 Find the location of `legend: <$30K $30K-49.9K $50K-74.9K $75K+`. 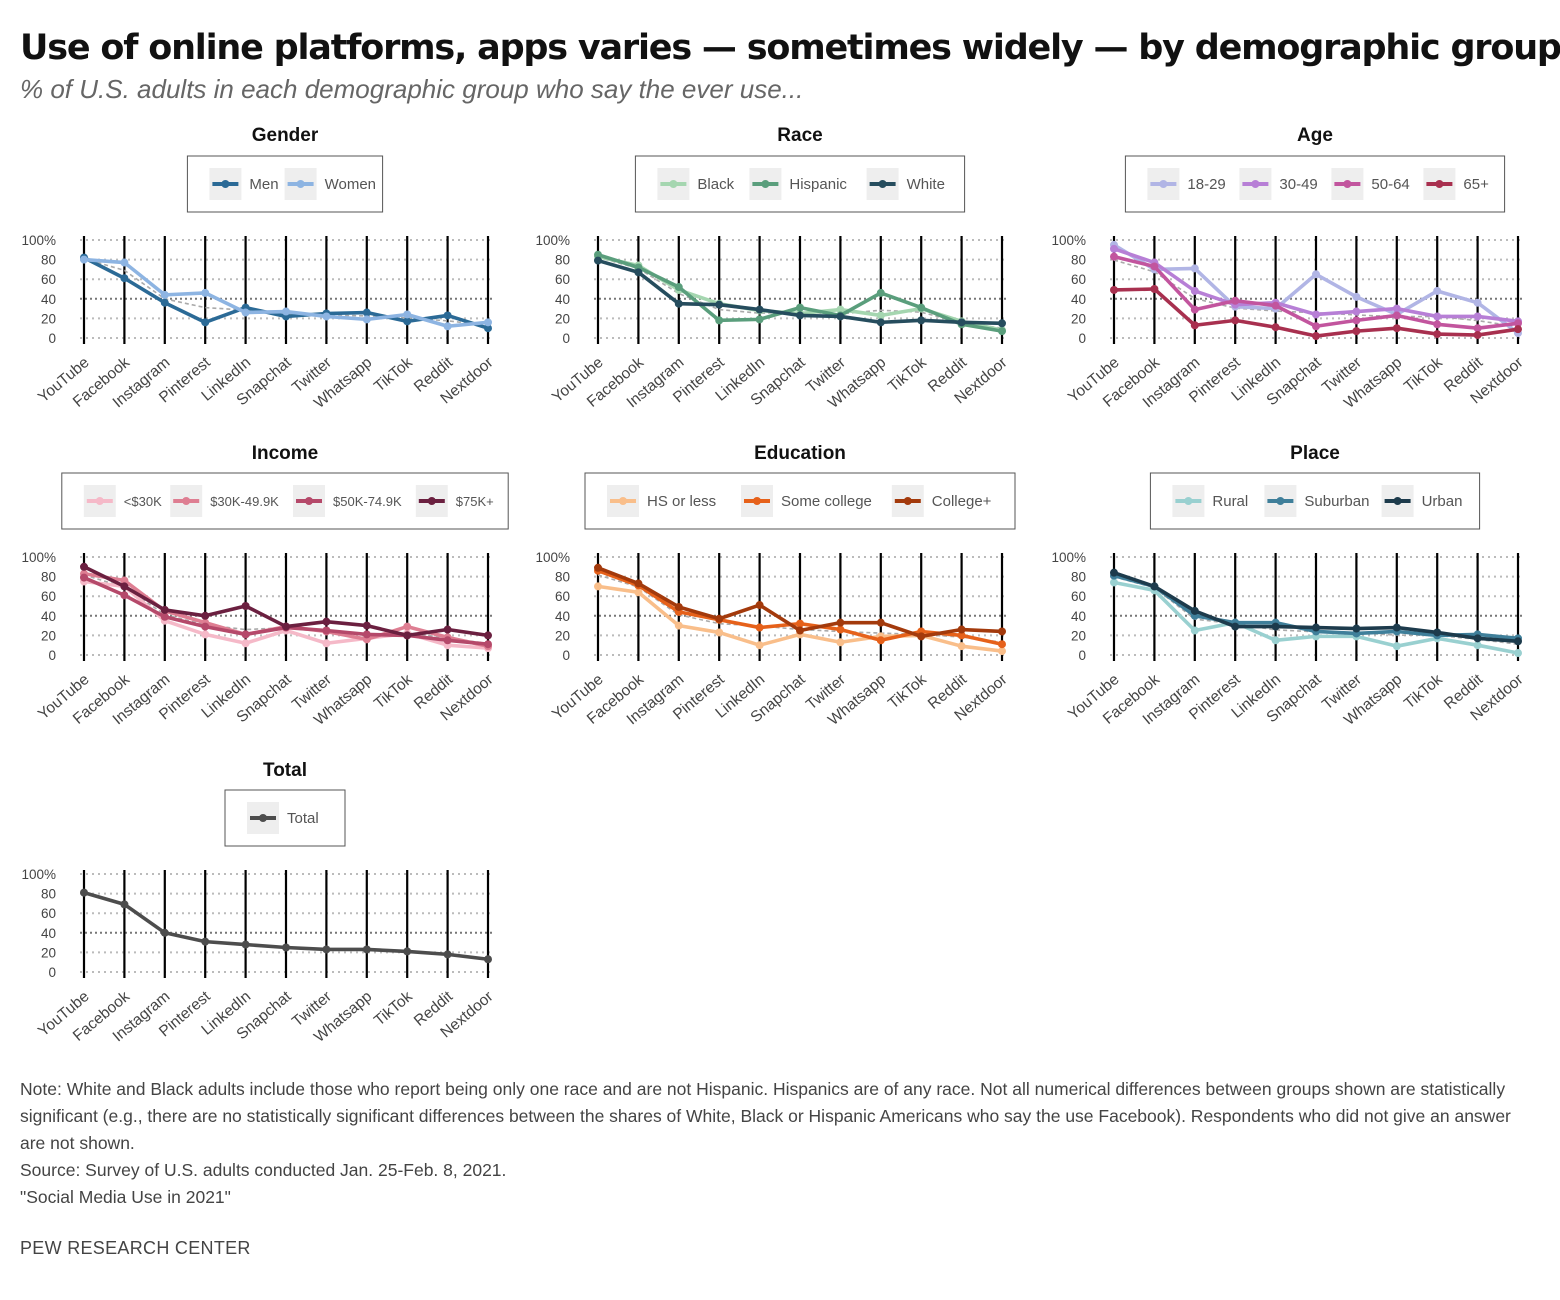

legend: <$30K $30K-49.9K $50K-74.9K $75K+ is located at coordinates (285, 501).